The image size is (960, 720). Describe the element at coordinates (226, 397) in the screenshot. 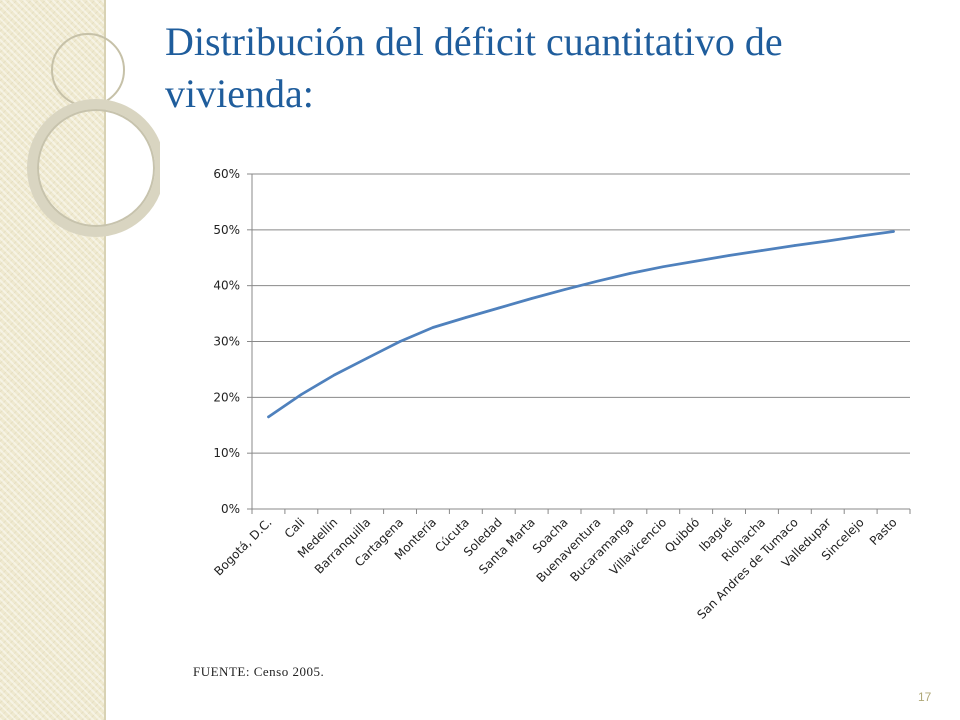

I see `y-tick-label: 20%` at that location.